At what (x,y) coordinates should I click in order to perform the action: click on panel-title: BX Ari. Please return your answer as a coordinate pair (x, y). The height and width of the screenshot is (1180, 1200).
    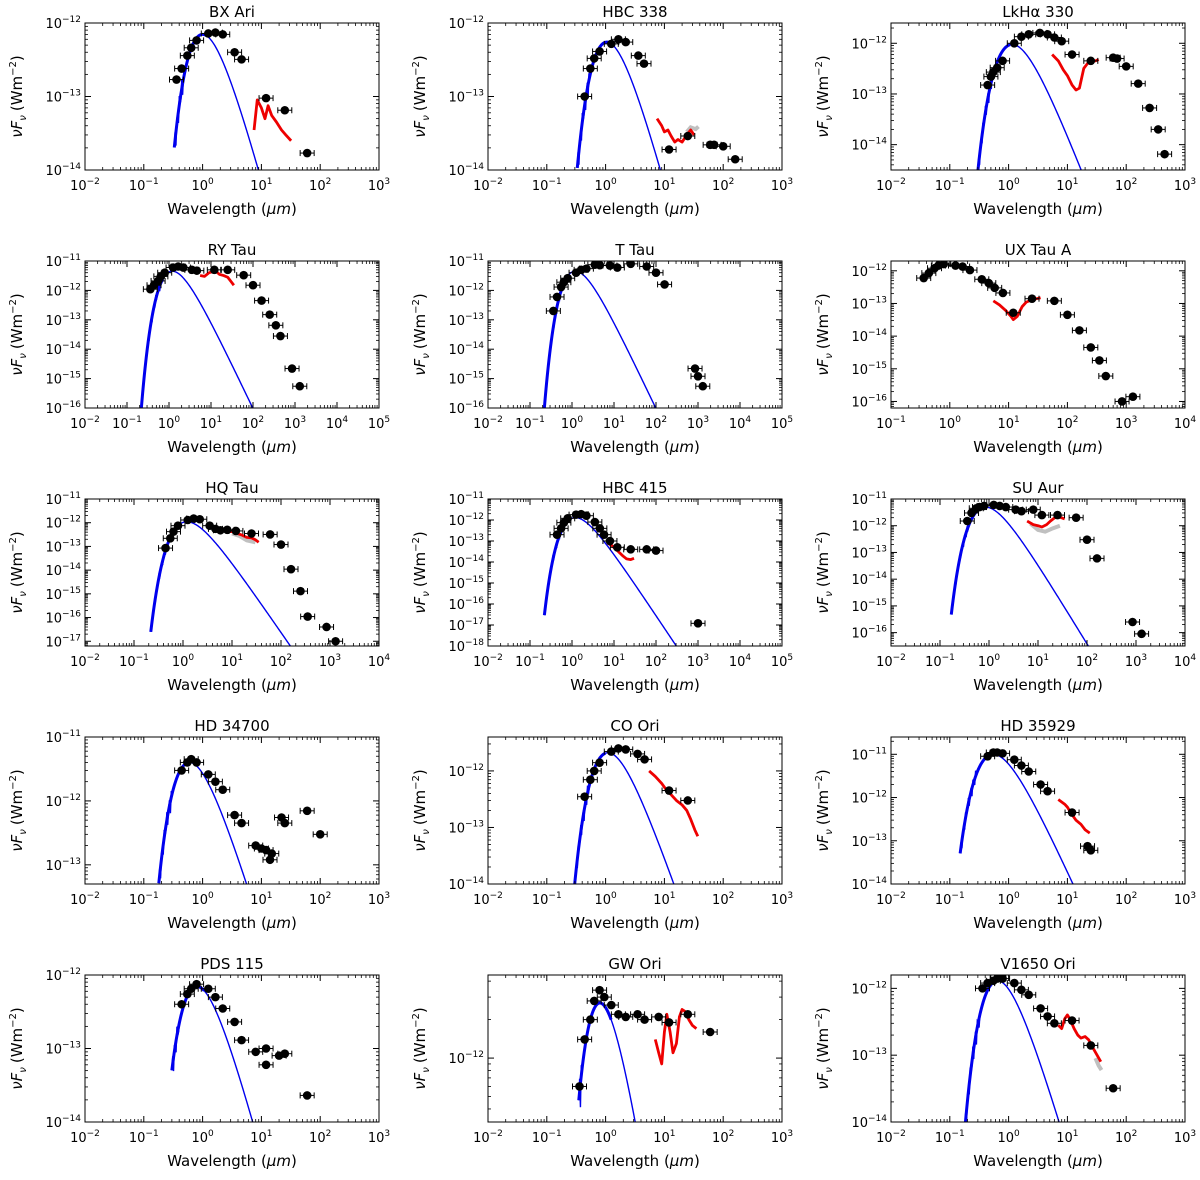
    Looking at the image, I should click on (232, 12).